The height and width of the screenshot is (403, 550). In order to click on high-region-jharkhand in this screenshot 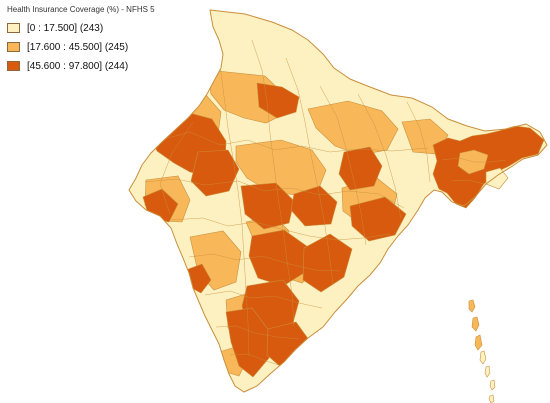, I will do `click(360, 168)`.